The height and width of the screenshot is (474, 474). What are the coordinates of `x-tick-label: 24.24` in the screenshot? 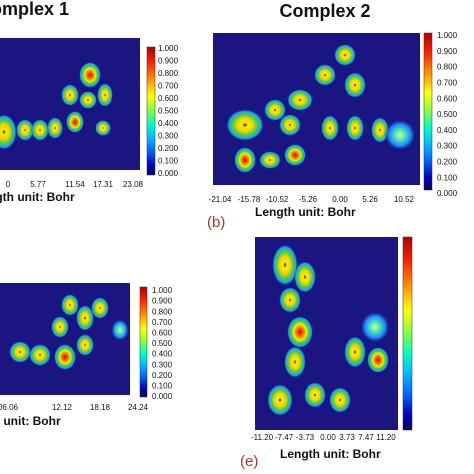 It's located at (138, 407).